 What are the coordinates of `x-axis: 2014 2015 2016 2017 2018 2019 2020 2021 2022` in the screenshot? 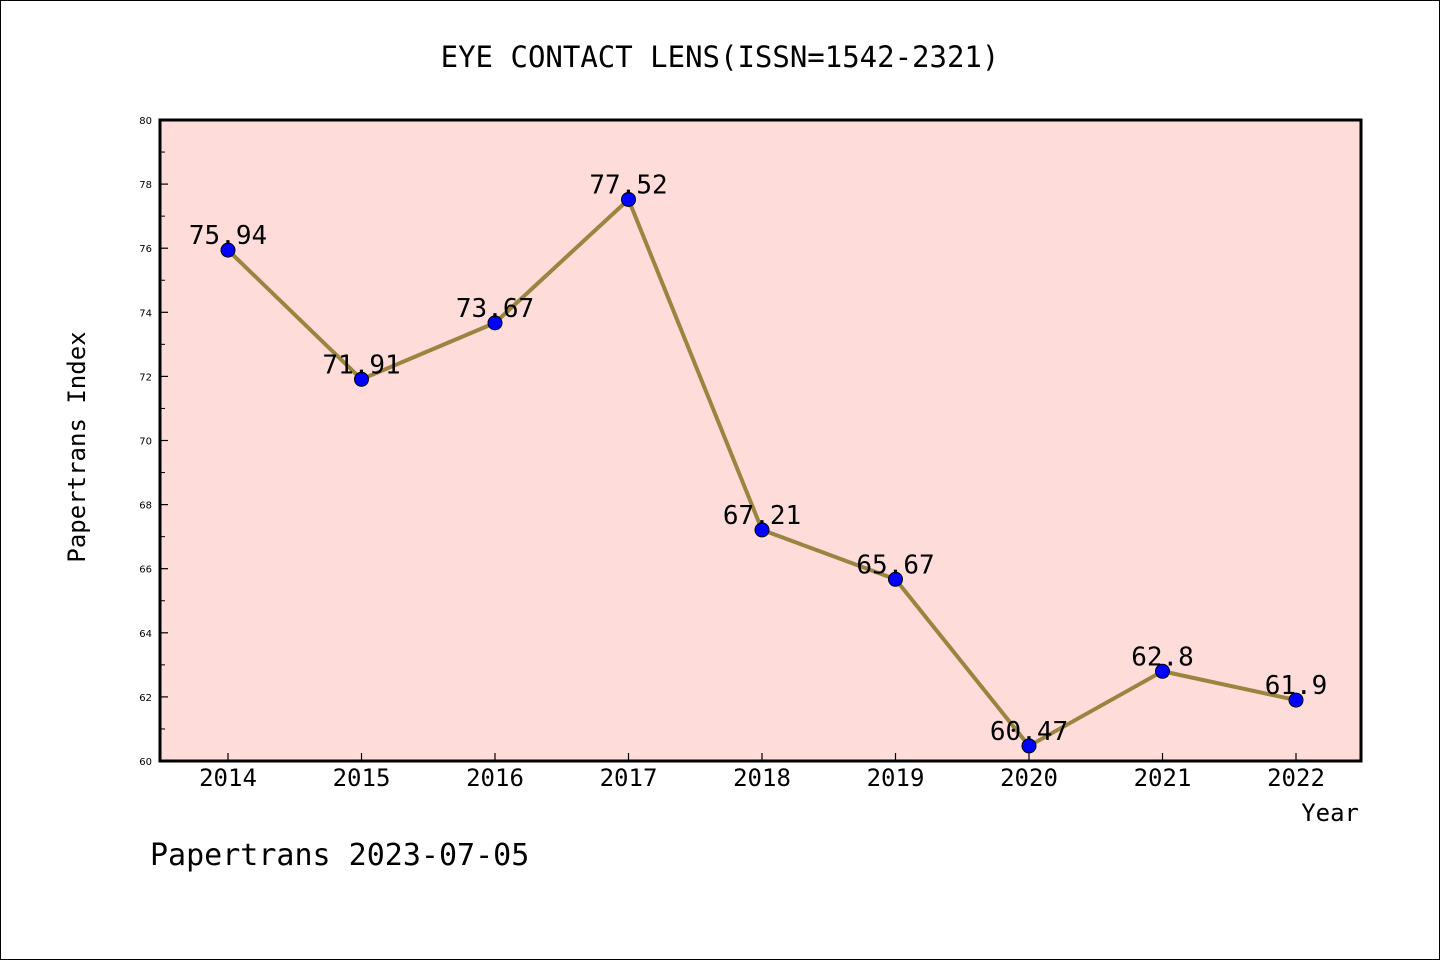 It's located at (762, 772).